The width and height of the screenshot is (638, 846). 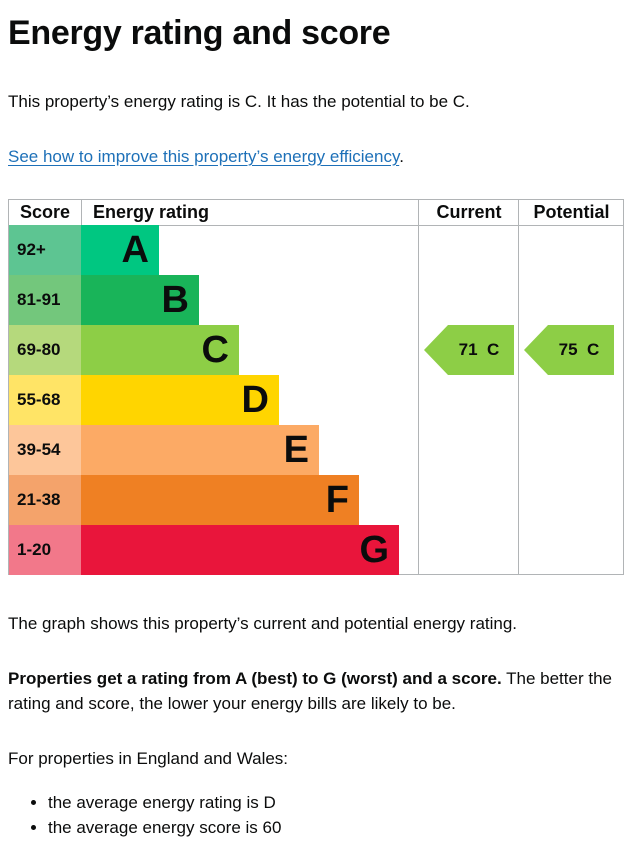 I want to click on score-range-d: 55-68, so click(x=45, y=400).